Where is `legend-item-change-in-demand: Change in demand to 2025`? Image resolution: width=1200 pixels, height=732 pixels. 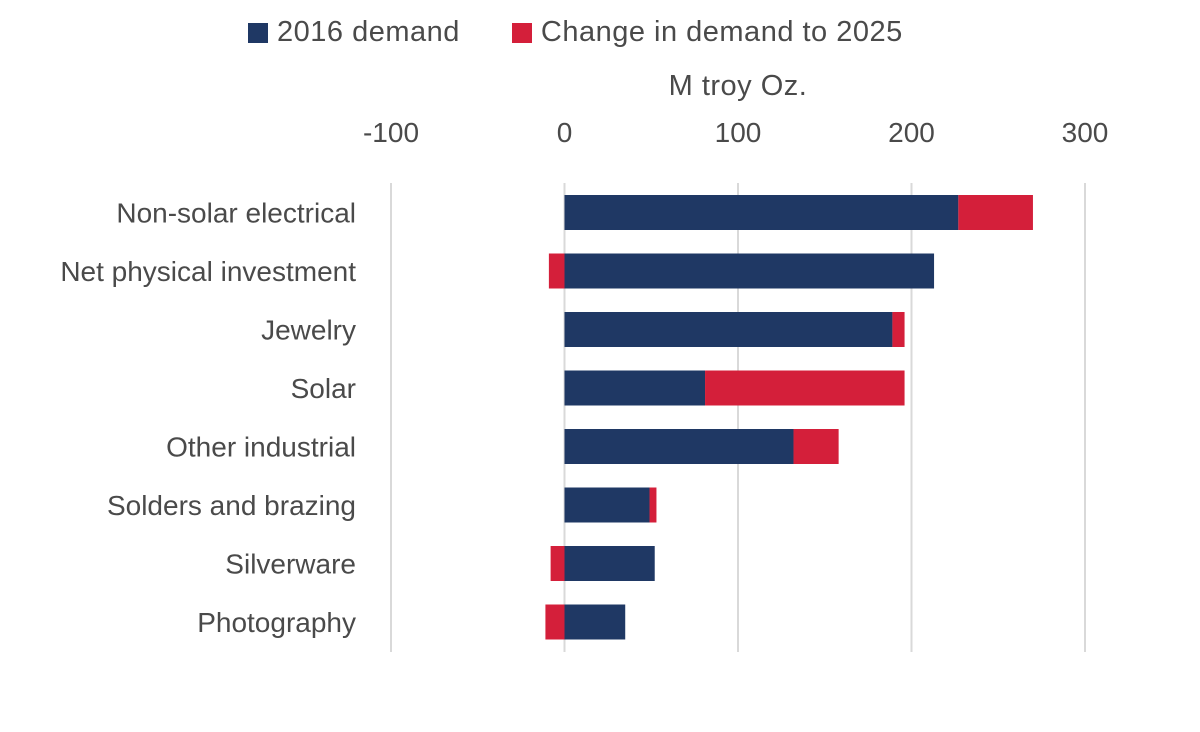 legend-item-change-in-demand: Change in demand to 2025 is located at coordinates (707, 32).